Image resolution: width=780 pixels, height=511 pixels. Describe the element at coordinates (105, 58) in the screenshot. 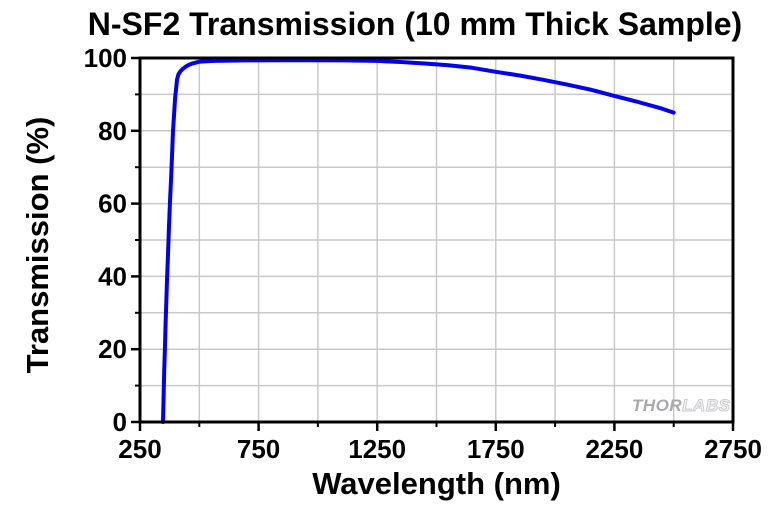

I see `y-tick-label: 100` at that location.